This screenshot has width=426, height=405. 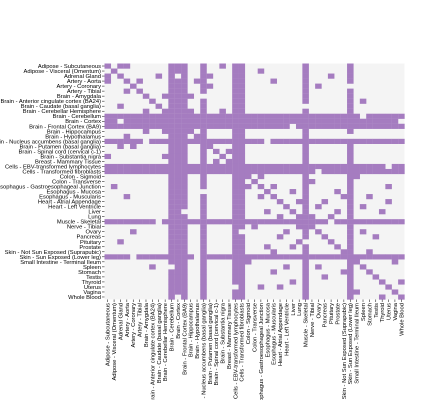 I want to click on row-label: Stomach, so click(x=89, y=273).